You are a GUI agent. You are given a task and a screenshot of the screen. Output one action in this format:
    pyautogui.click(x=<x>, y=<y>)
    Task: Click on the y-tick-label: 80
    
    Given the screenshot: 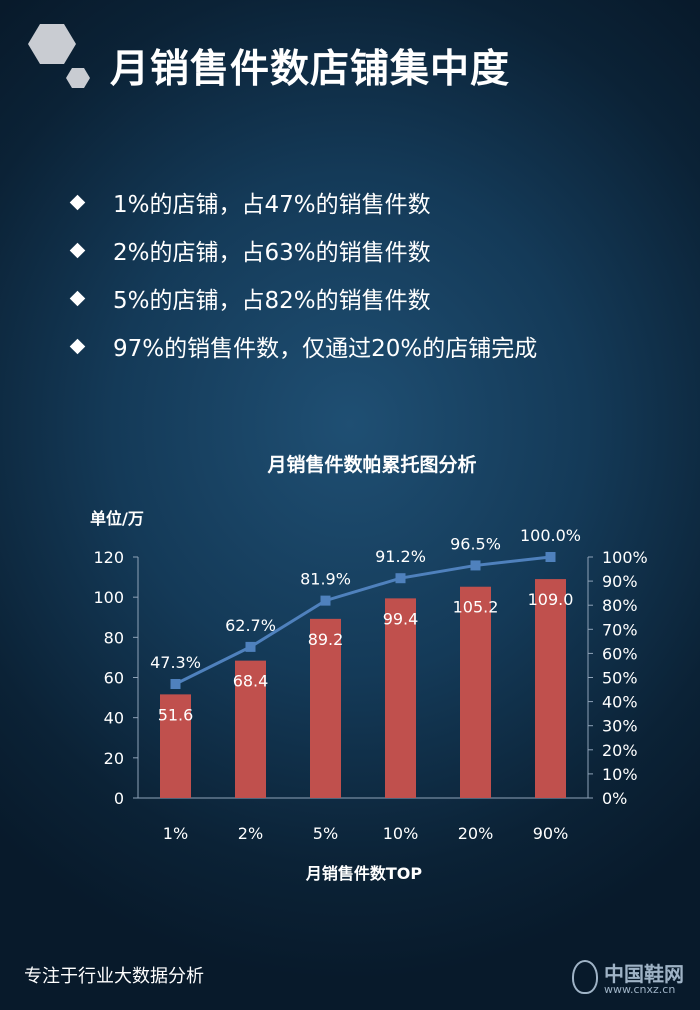 What is the action you would take?
    pyautogui.click(x=114, y=637)
    